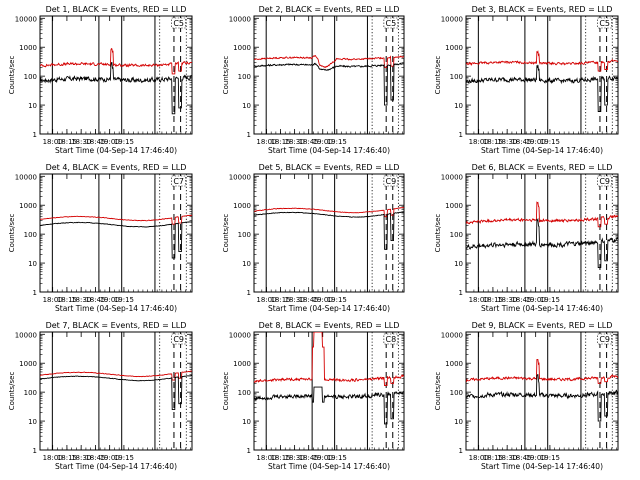  I want to click on chart-title: Det 1, BLACK = Events, RED = LLD, so click(116, 9).